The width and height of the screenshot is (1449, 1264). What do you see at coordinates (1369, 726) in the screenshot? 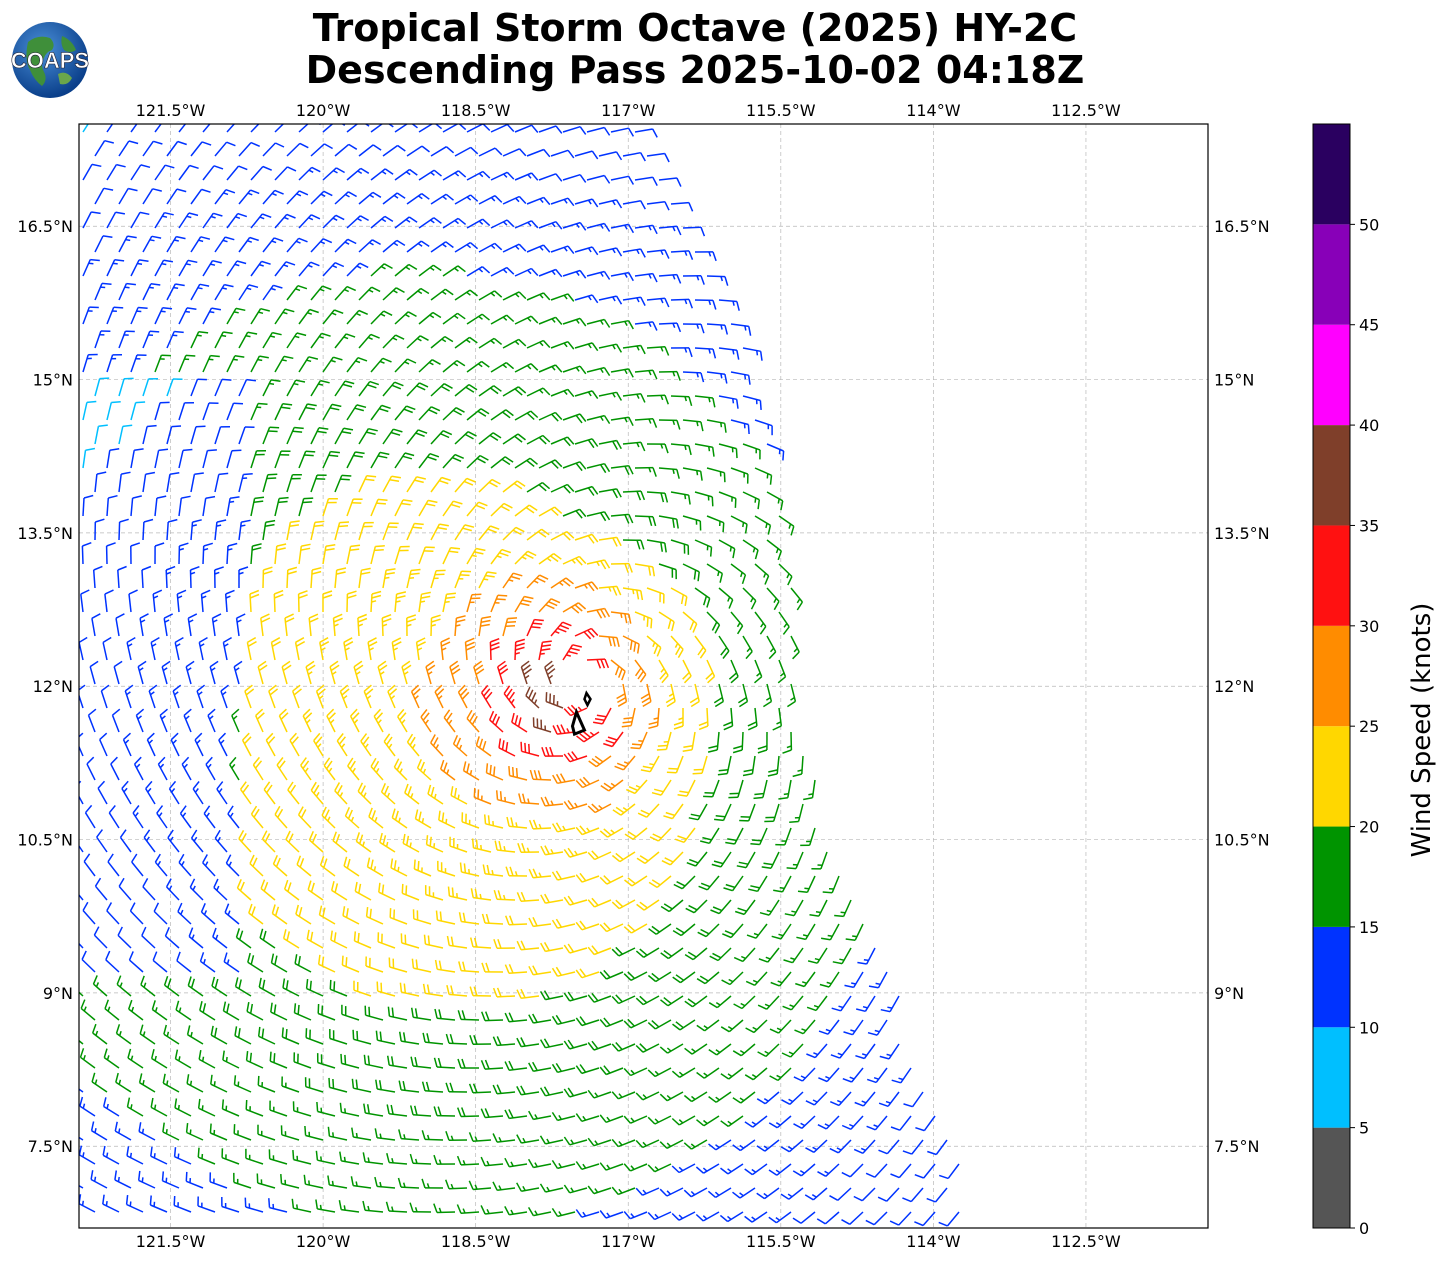
I see `colorbar-tick-label: 25` at bounding box center [1369, 726].